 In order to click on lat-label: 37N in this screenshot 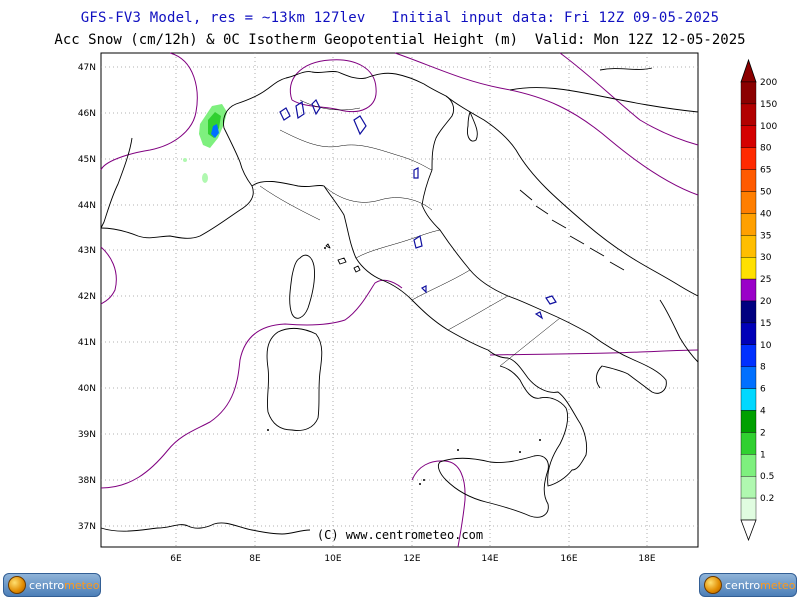, I will do `click(87, 527)`.